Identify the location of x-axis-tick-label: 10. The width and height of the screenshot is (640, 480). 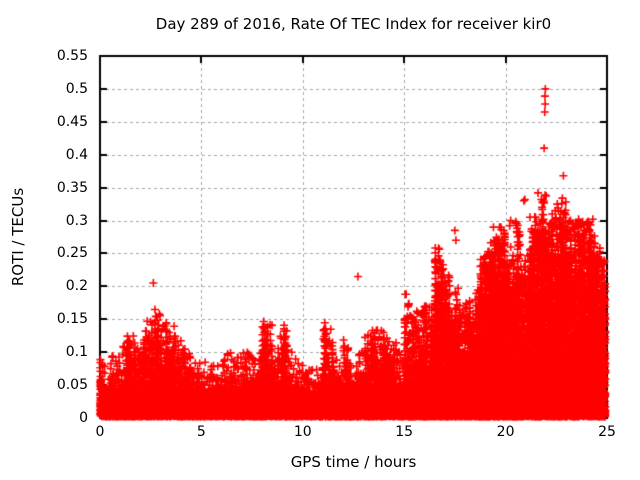
(302, 432).